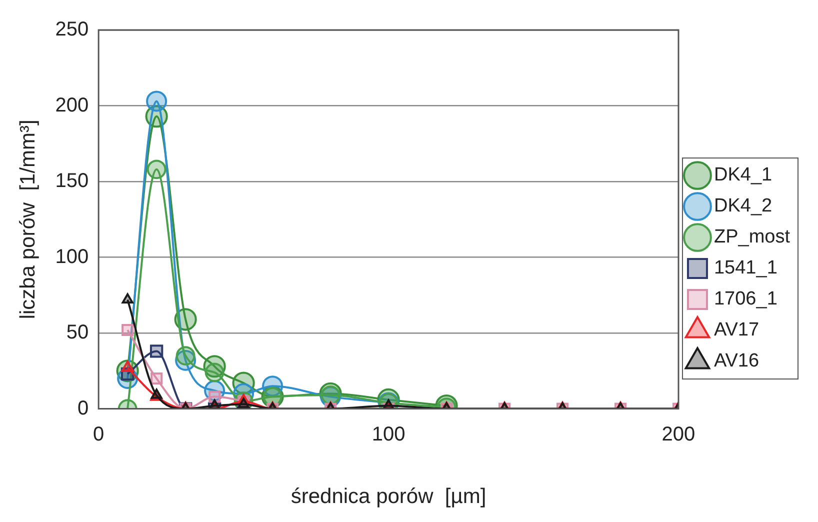 The height and width of the screenshot is (522, 818). Describe the element at coordinates (388, 496) in the screenshot. I see `x-axis-title: średnica porów [µm]` at that location.